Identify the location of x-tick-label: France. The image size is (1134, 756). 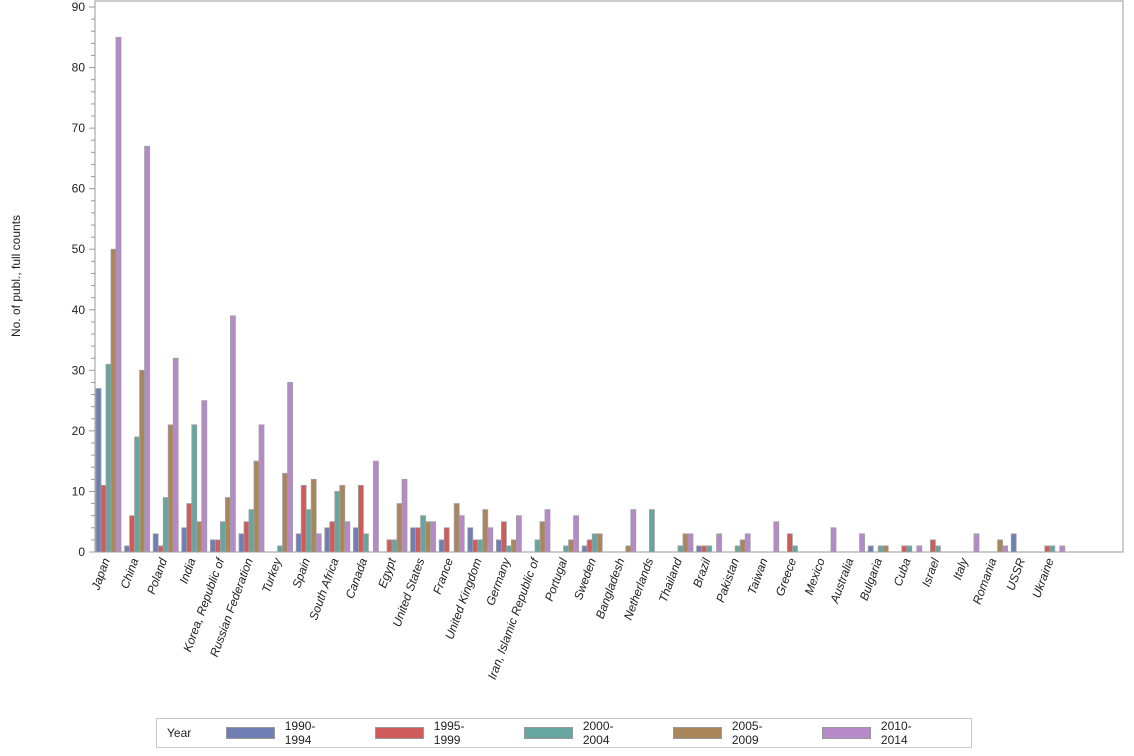
(443, 576).